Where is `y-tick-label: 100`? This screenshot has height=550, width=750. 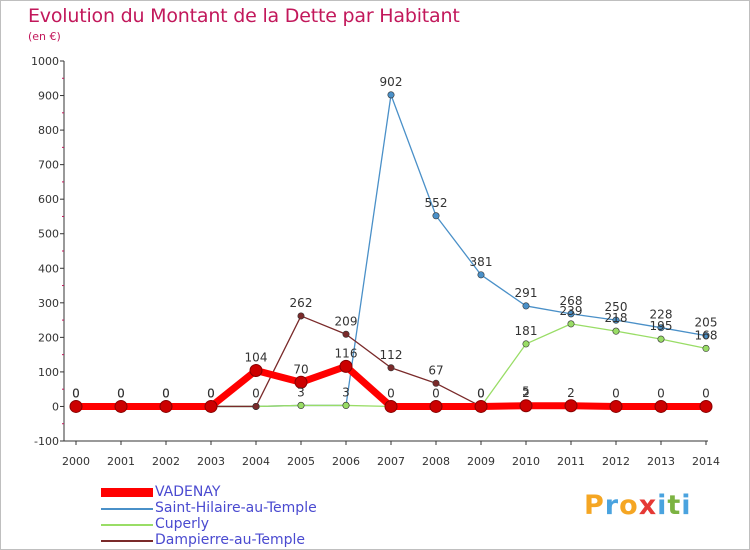 y-tick-label: 100 is located at coordinates (48, 372).